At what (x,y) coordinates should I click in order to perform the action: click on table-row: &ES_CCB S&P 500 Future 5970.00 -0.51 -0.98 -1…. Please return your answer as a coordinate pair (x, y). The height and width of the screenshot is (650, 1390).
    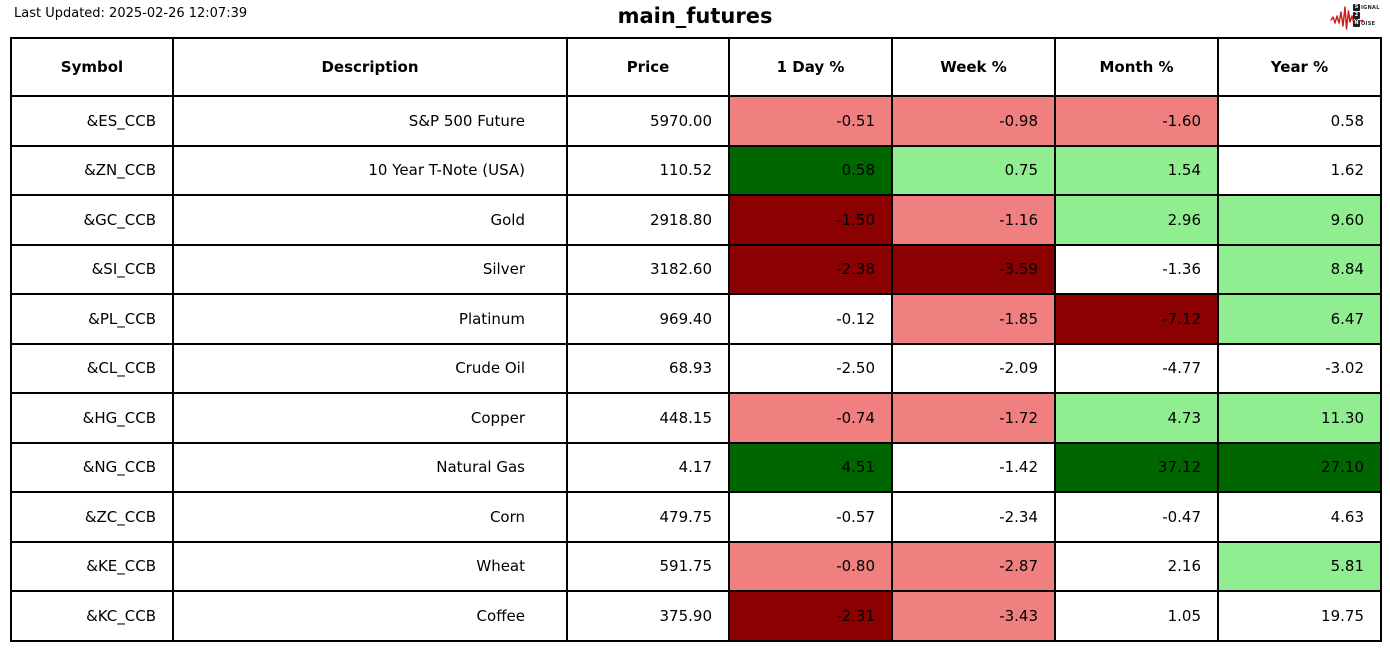
    Looking at the image, I should click on (696, 121).